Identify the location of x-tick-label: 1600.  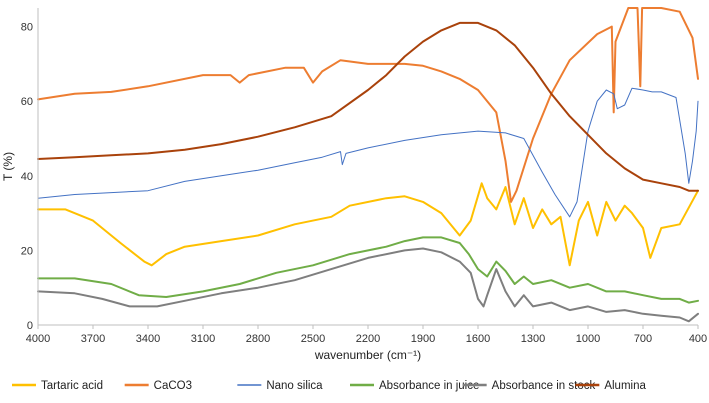
(478, 339).